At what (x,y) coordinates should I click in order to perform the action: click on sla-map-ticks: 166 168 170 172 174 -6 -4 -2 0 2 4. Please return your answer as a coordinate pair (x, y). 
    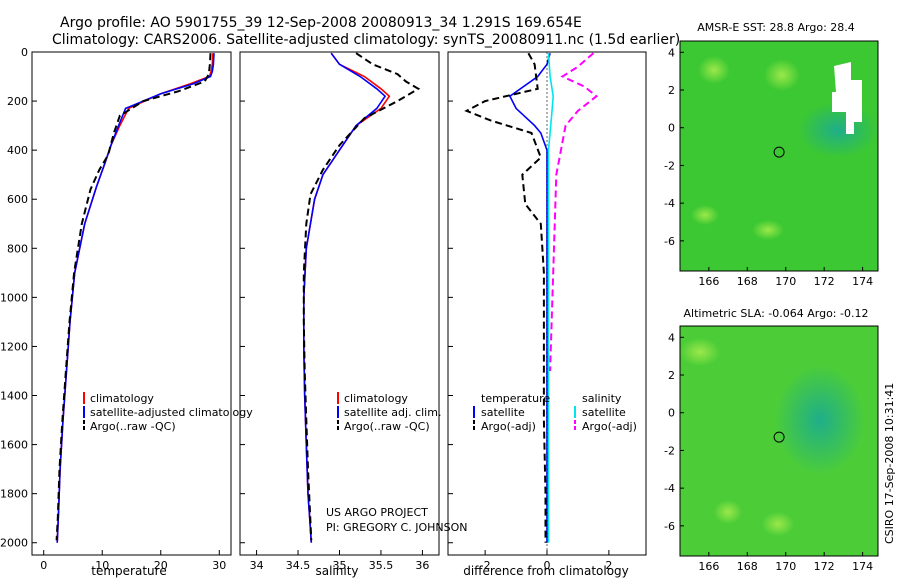
    Looking at the image, I should click on (768, 452).